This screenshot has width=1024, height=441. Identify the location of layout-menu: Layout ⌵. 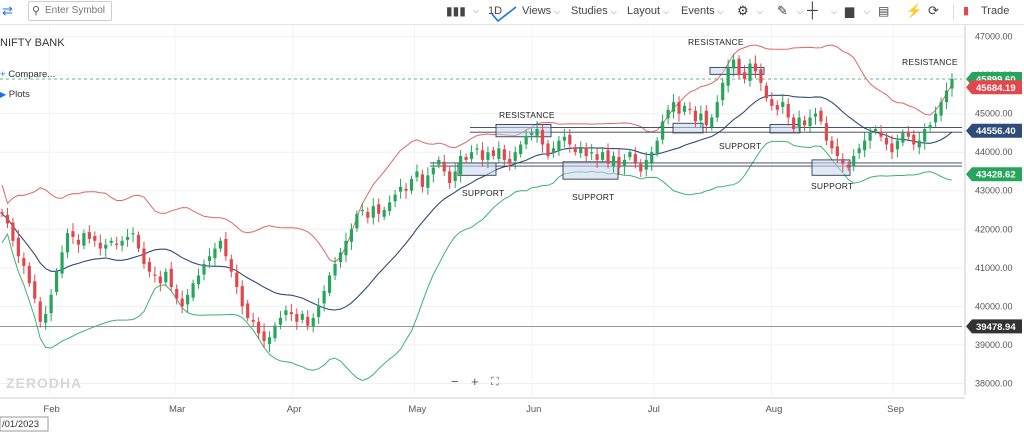
(648, 12).